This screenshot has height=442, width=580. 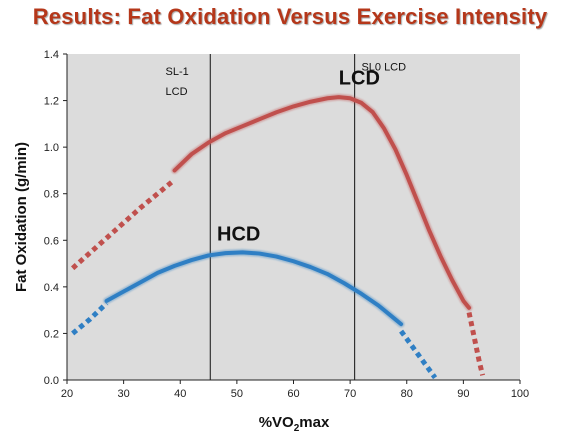 I want to click on y-tick-label: 0.6, so click(x=51, y=241).